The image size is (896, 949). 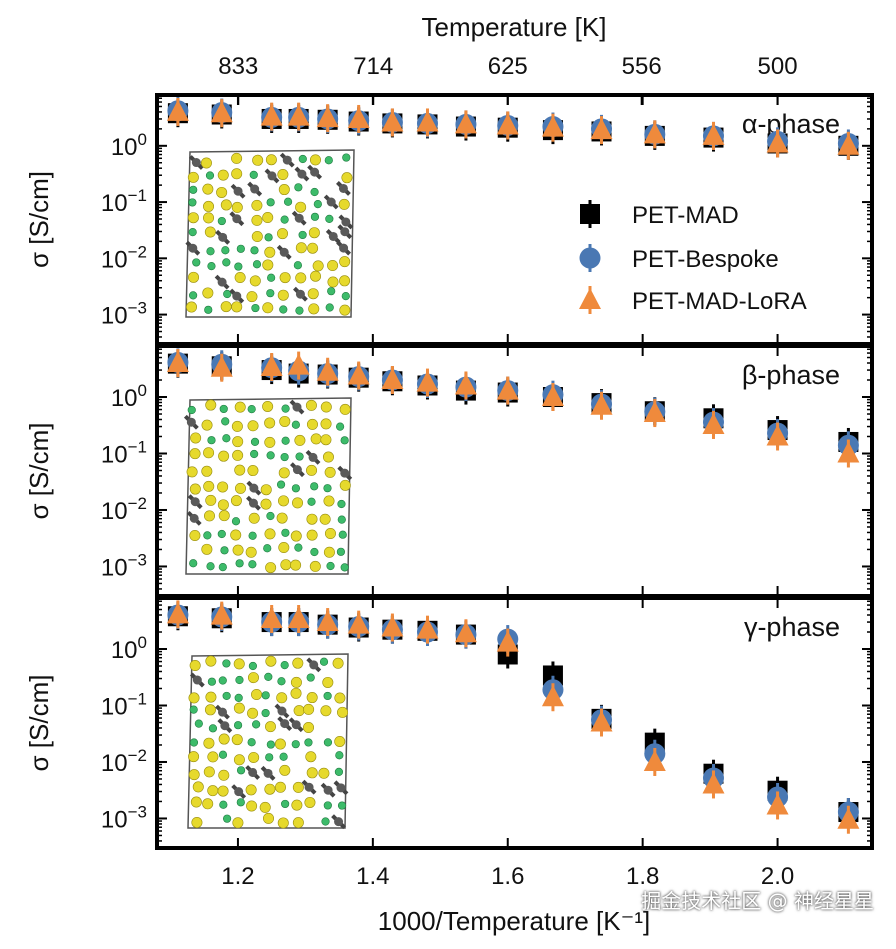 I want to click on y-tick-label: 10⁰, so click(x=129, y=396).